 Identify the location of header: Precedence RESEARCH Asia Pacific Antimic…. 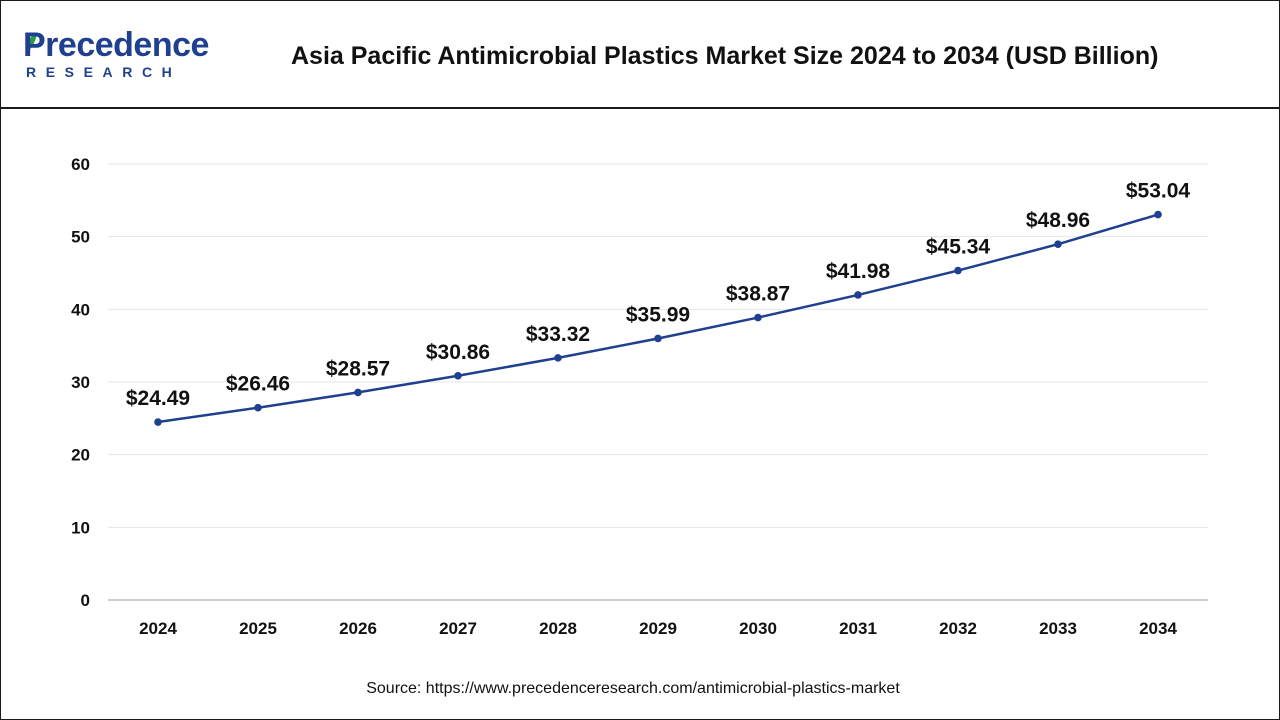
(640, 55).